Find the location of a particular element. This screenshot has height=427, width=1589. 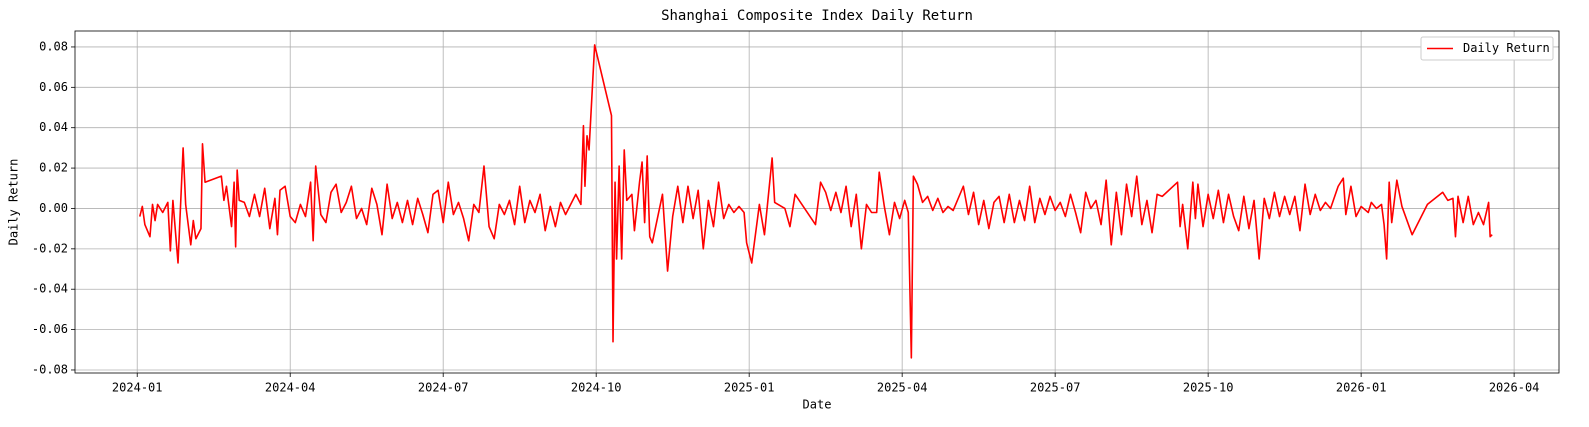

x-tick-label: 2025-10 is located at coordinates (1208, 388).